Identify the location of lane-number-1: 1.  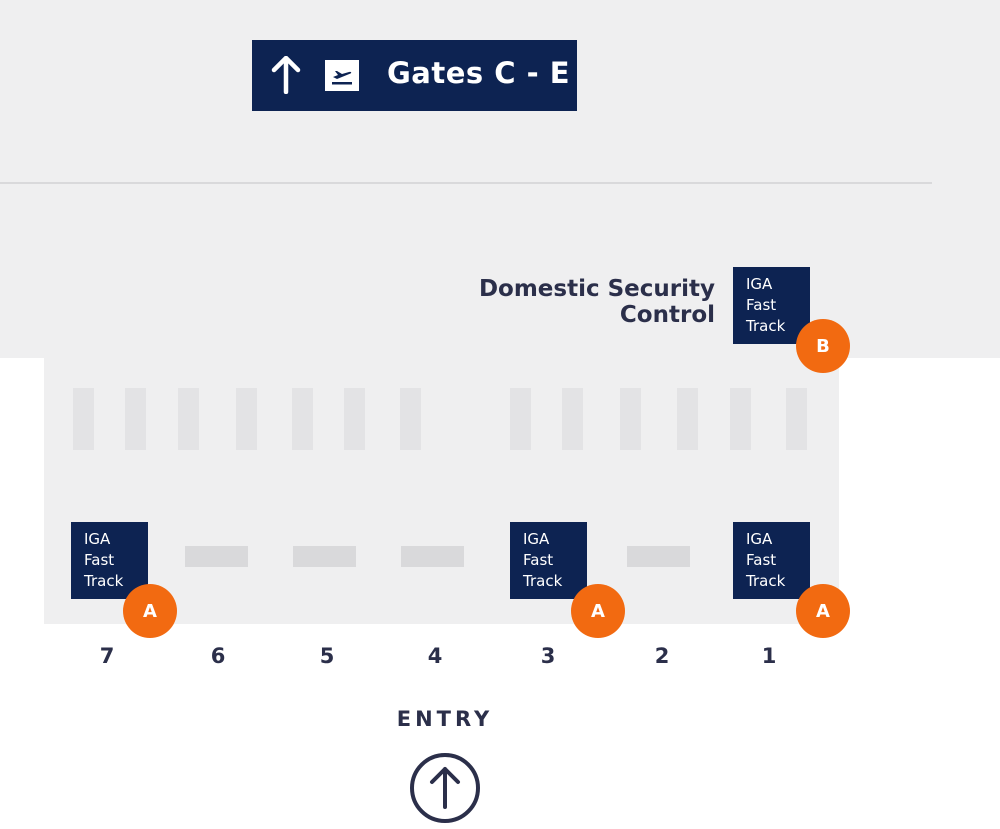
(769, 656).